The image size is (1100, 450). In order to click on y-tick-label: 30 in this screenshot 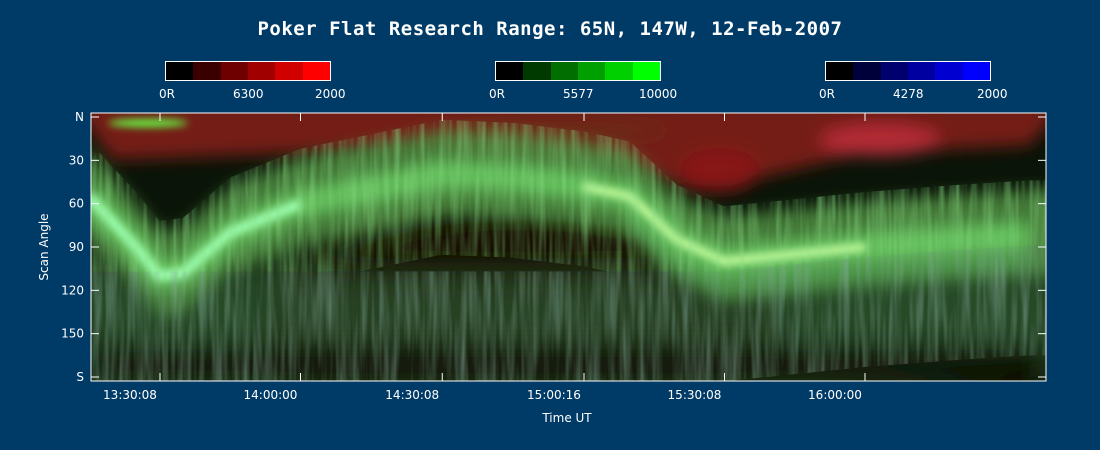, I will do `click(76, 160)`.